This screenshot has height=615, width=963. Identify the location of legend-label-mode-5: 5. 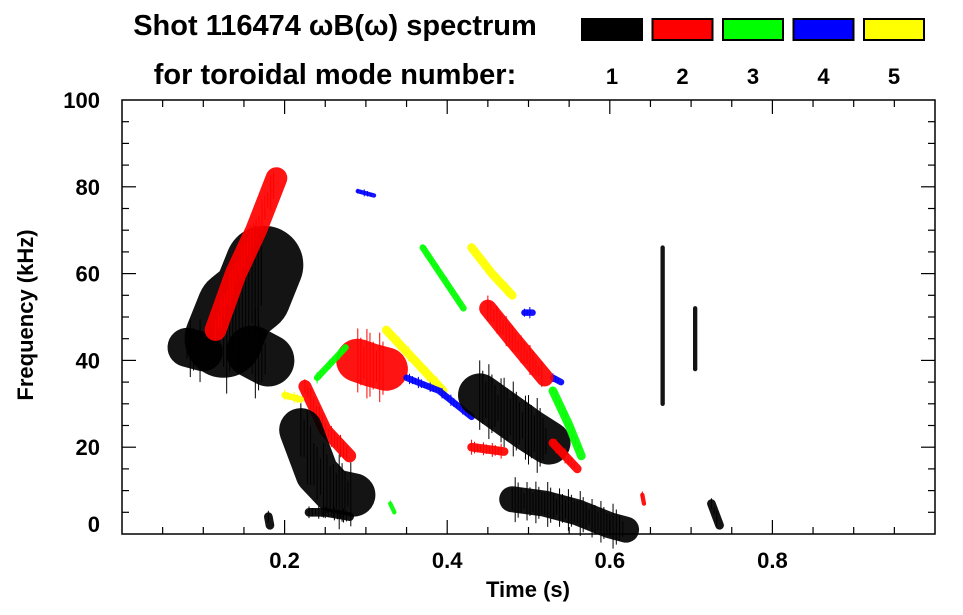
(894, 76).